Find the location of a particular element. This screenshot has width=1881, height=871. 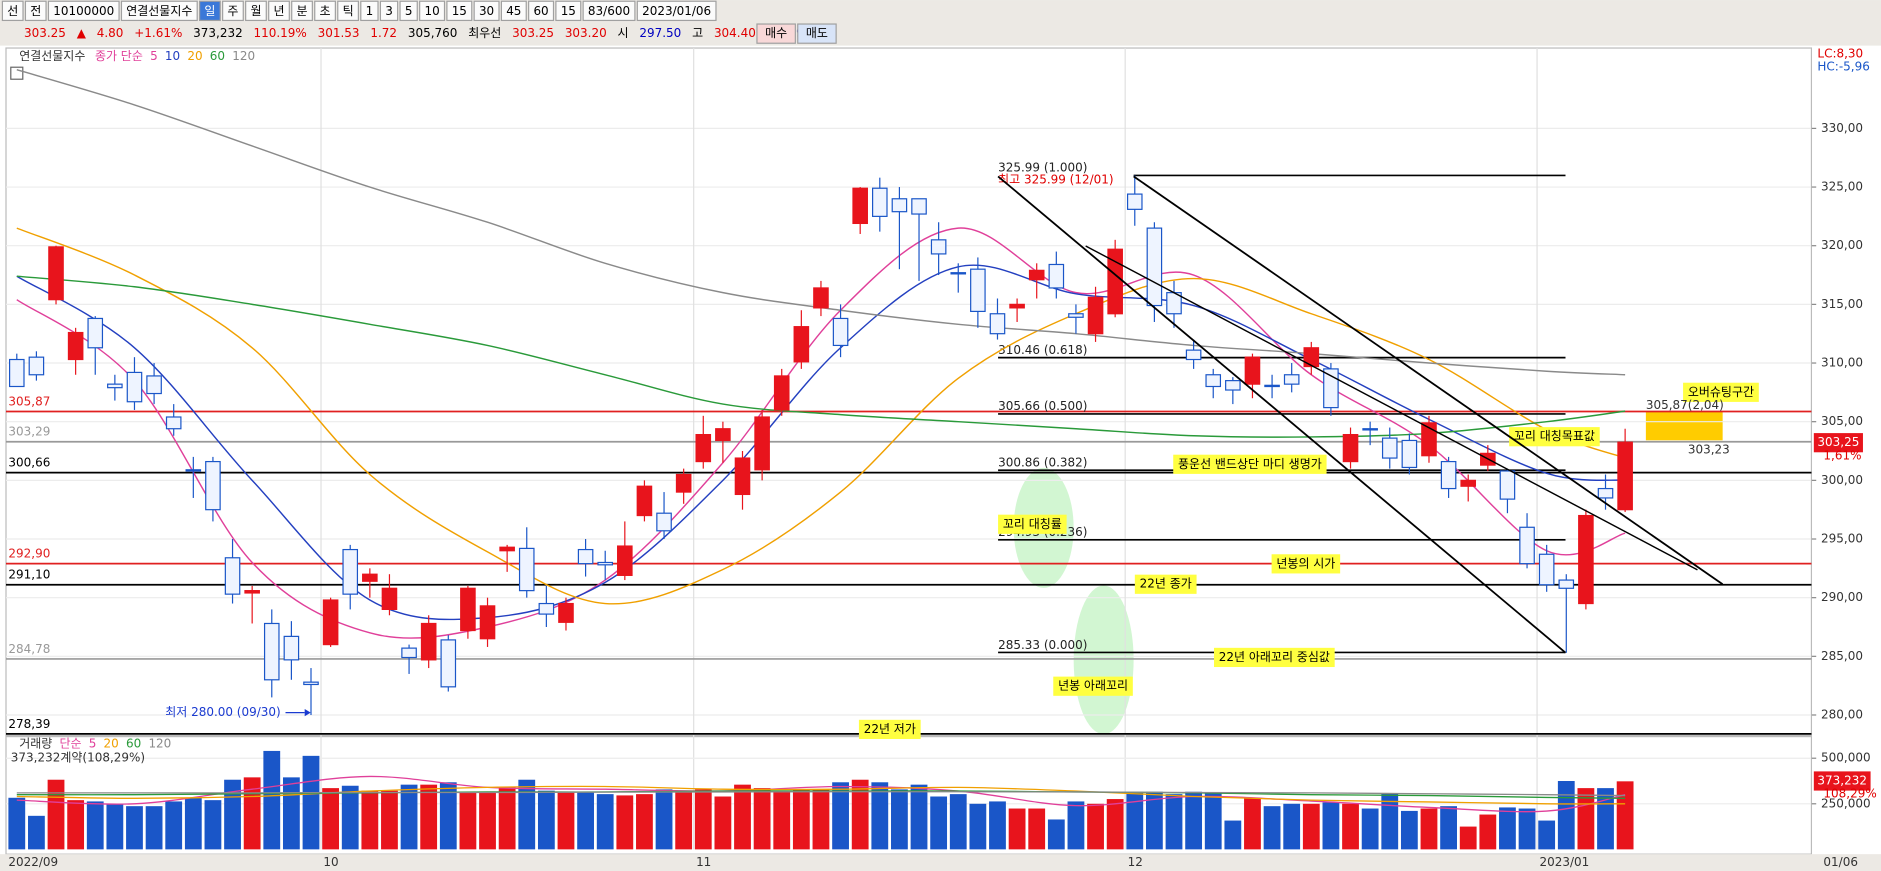

toolbar-button: 선 is located at coordinates (12, 11).